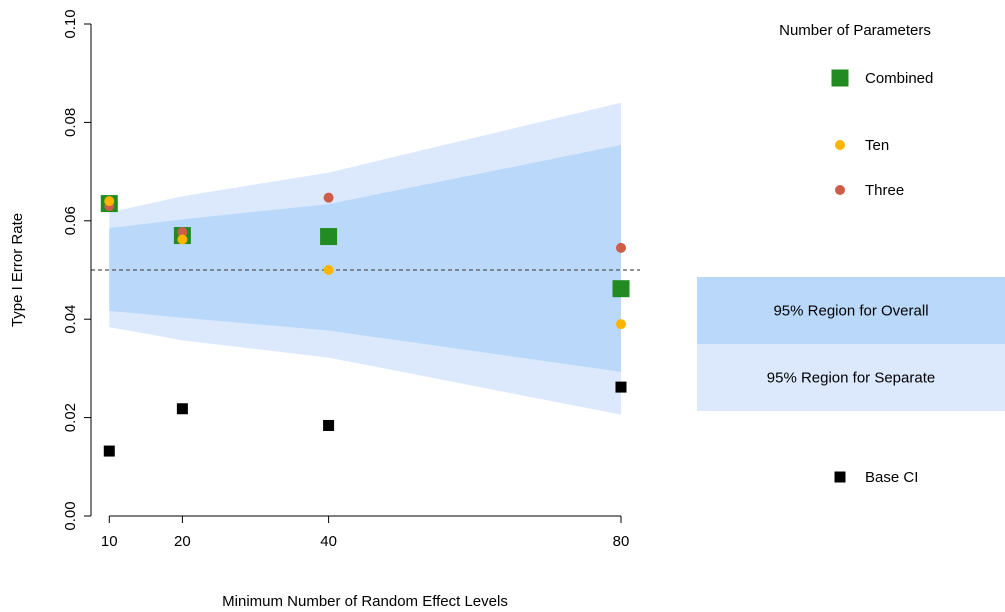 This screenshot has width=1005, height=612. Describe the element at coordinates (365, 532) in the screenshot. I see `x-axis: 10 20 40 80` at that location.